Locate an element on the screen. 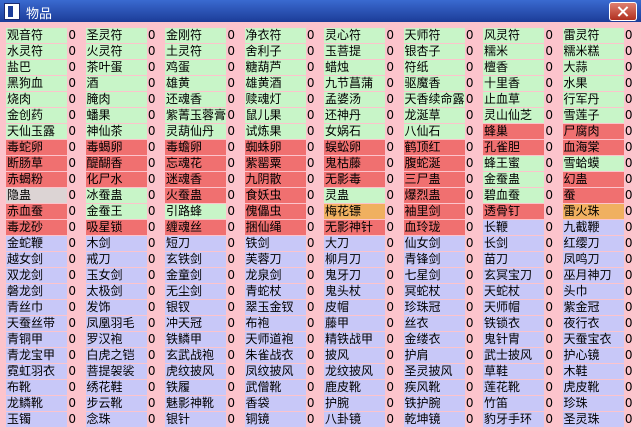 This screenshot has height=431, width=641. item-slot: 玄武战袍 0 is located at coordinates (203, 355).